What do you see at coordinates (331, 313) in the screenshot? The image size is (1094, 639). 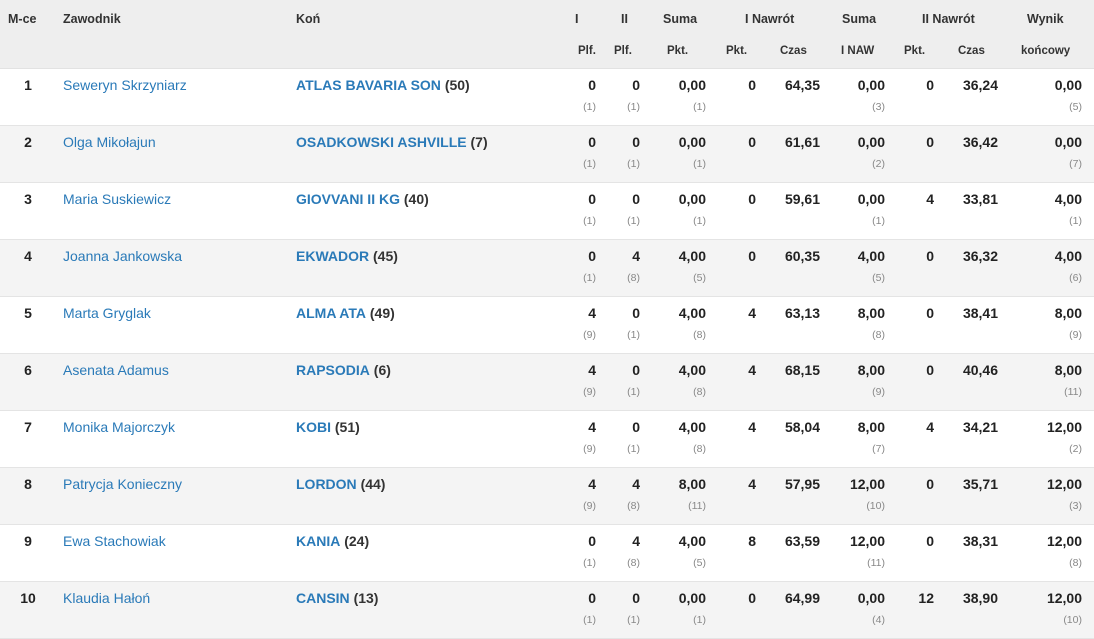 I see `horse-link: ALMA ATA` at bounding box center [331, 313].